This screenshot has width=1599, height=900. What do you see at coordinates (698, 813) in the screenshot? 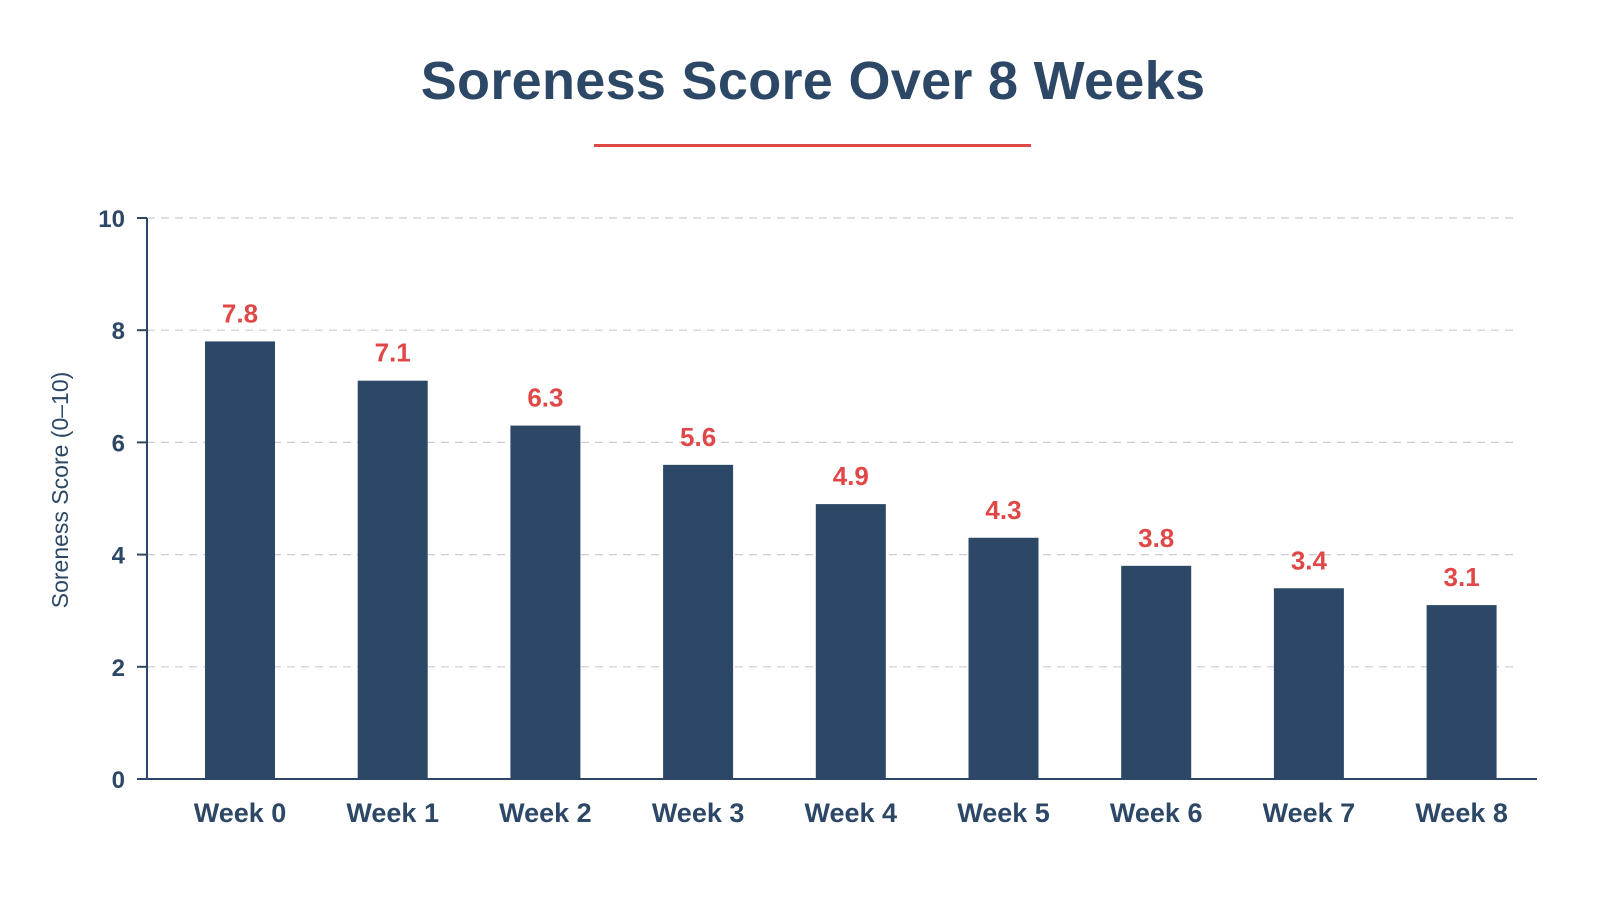
I see `x-tick-label: Week 3` at bounding box center [698, 813].